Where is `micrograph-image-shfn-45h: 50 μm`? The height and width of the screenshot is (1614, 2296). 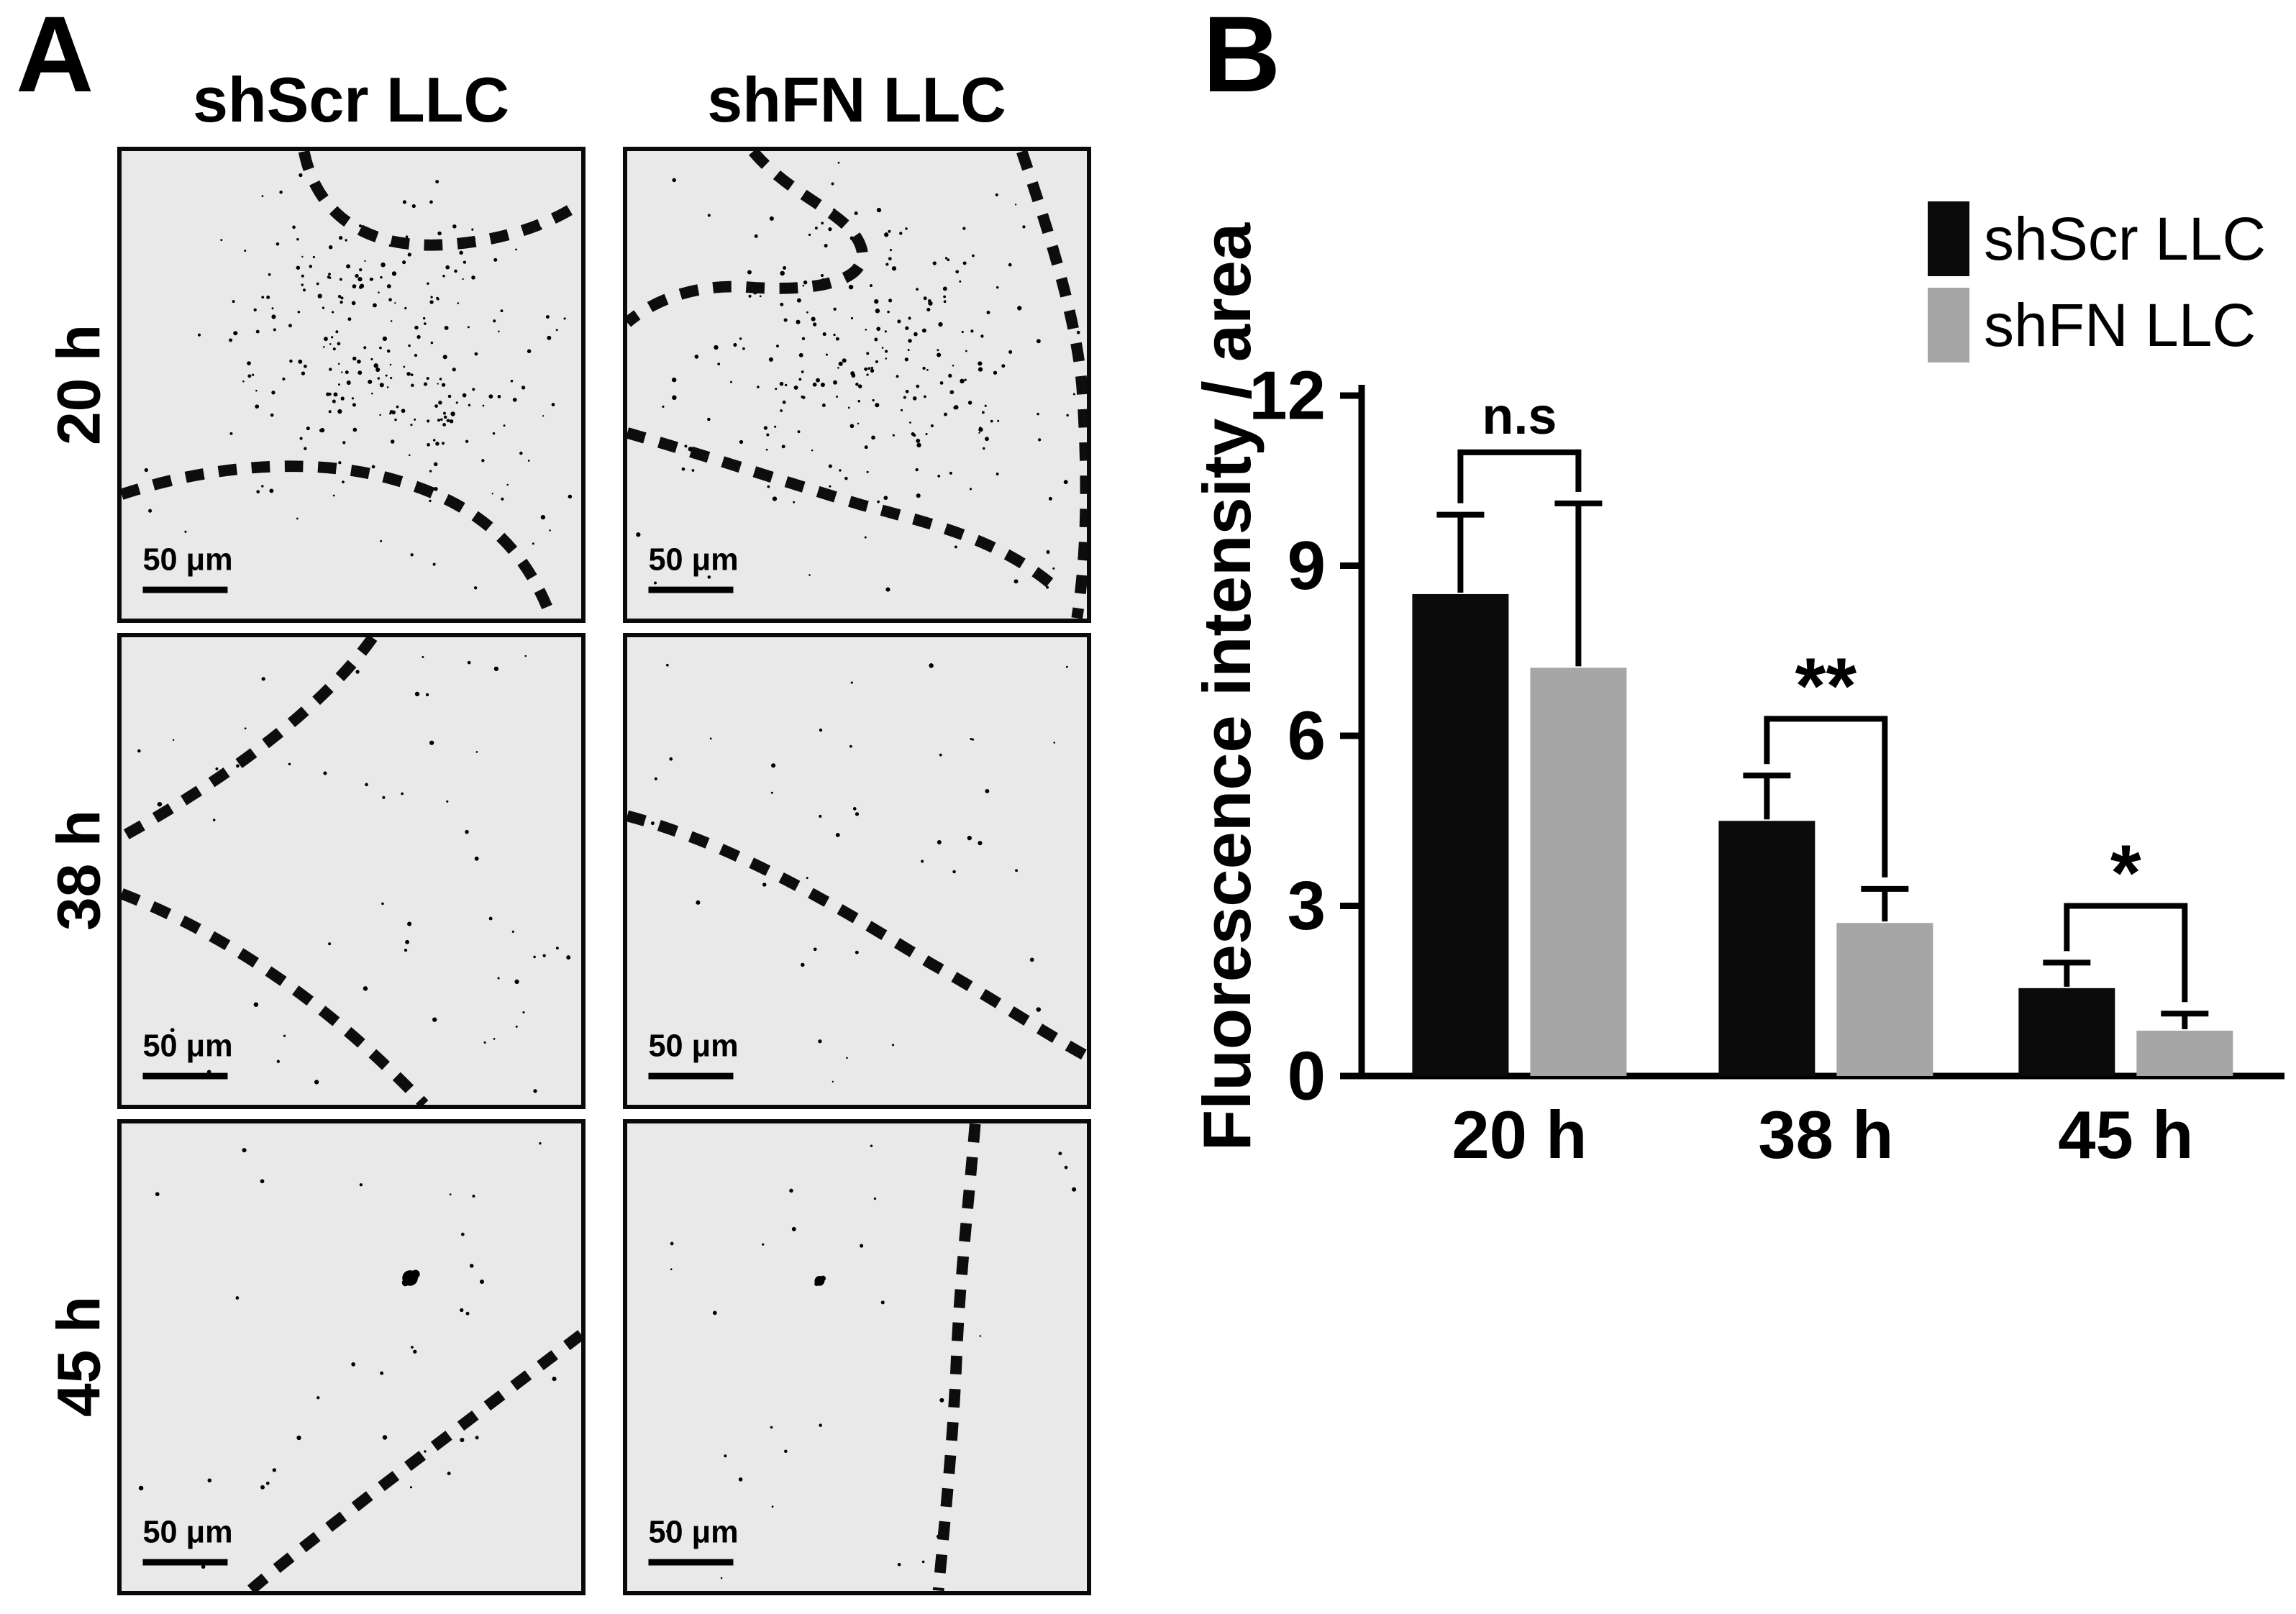 micrograph-image-shfn-45h: 50 μm is located at coordinates (862, 1357).